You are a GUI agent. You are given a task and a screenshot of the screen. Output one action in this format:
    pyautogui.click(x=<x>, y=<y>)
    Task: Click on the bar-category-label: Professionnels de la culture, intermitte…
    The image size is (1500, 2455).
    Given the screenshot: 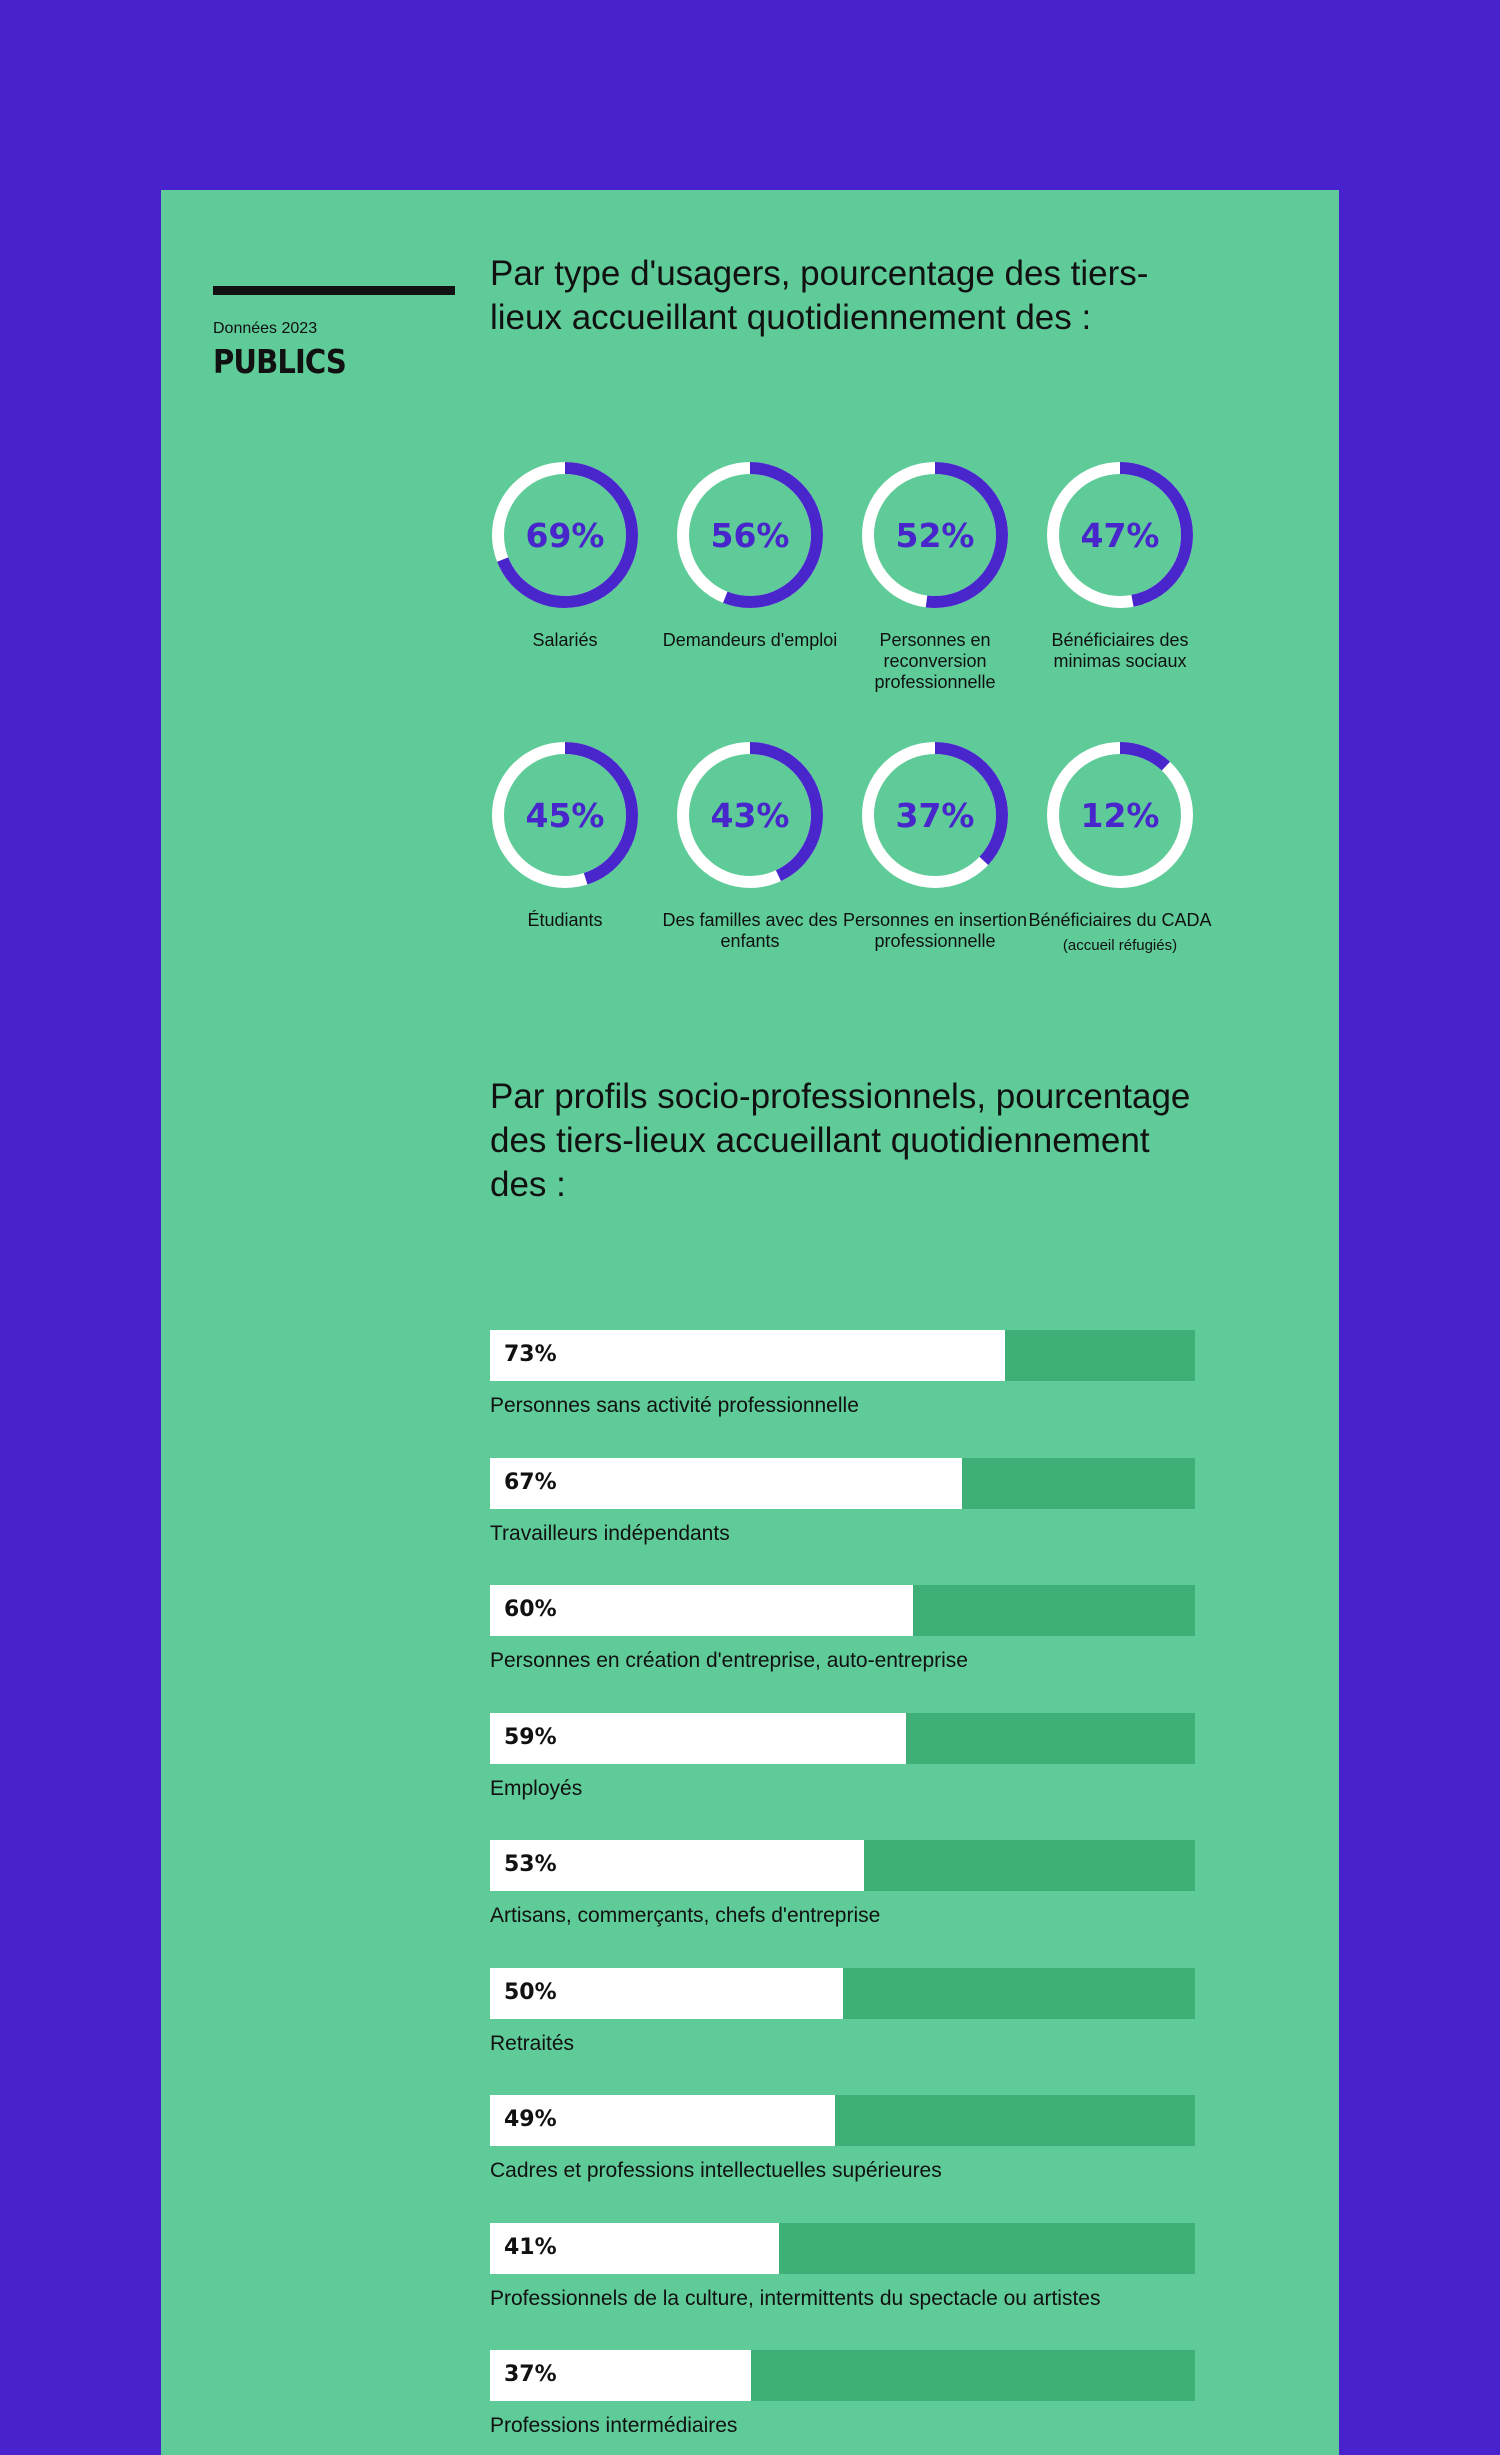 What is the action you would take?
    pyautogui.click(x=795, y=2298)
    